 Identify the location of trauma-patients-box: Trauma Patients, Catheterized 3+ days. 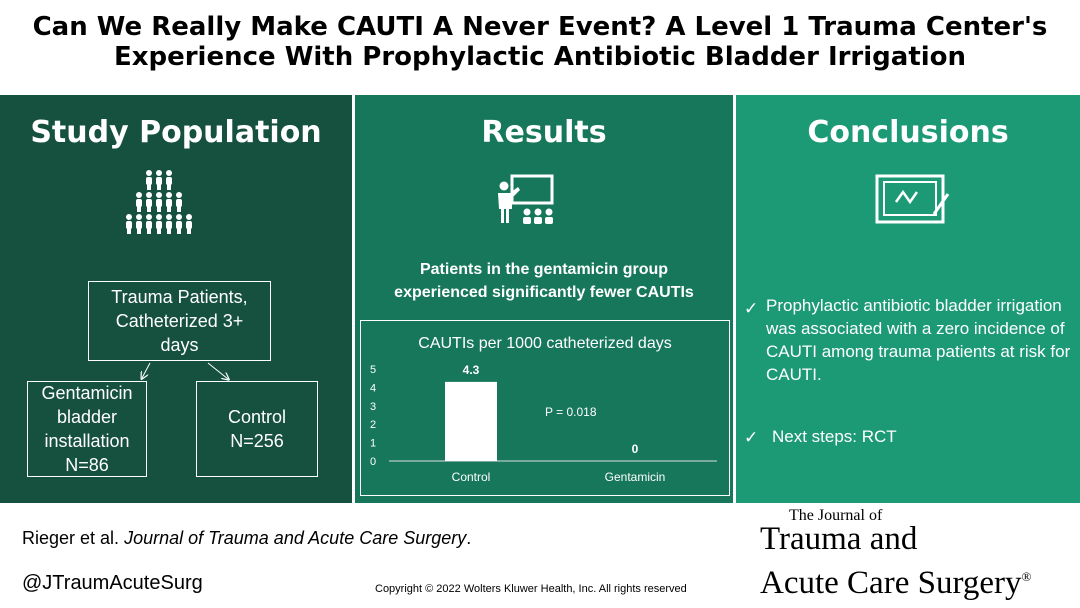
(179, 321).